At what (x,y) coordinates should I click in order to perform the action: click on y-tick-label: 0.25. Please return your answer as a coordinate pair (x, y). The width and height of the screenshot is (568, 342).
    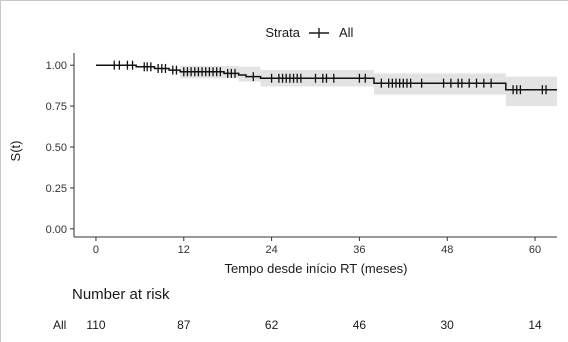
    Looking at the image, I should click on (56, 189).